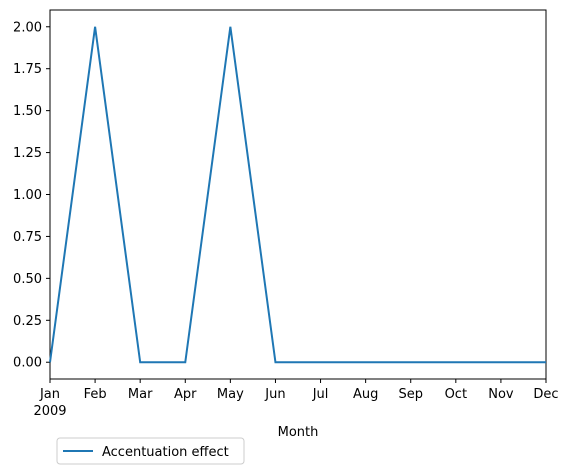  I want to click on x-tick-label: Aug, so click(365, 394).